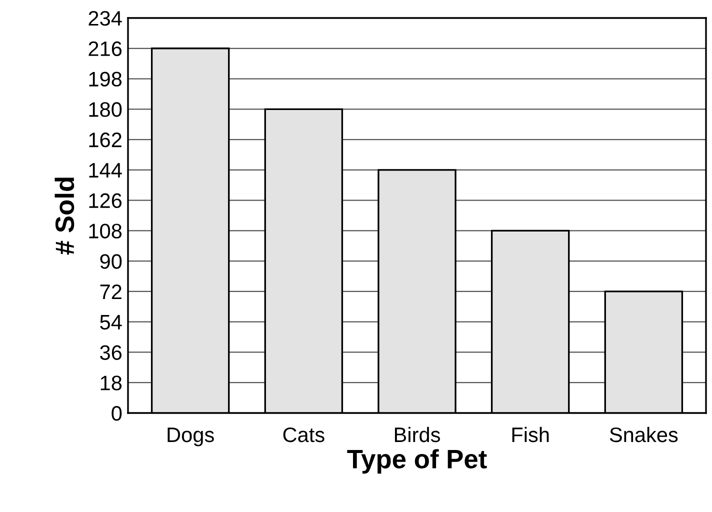 The image size is (712, 512). What do you see at coordinates (530, 434) in the screenshot?
I see `x-tick-label: Fish` at bounding box center [530, 434].